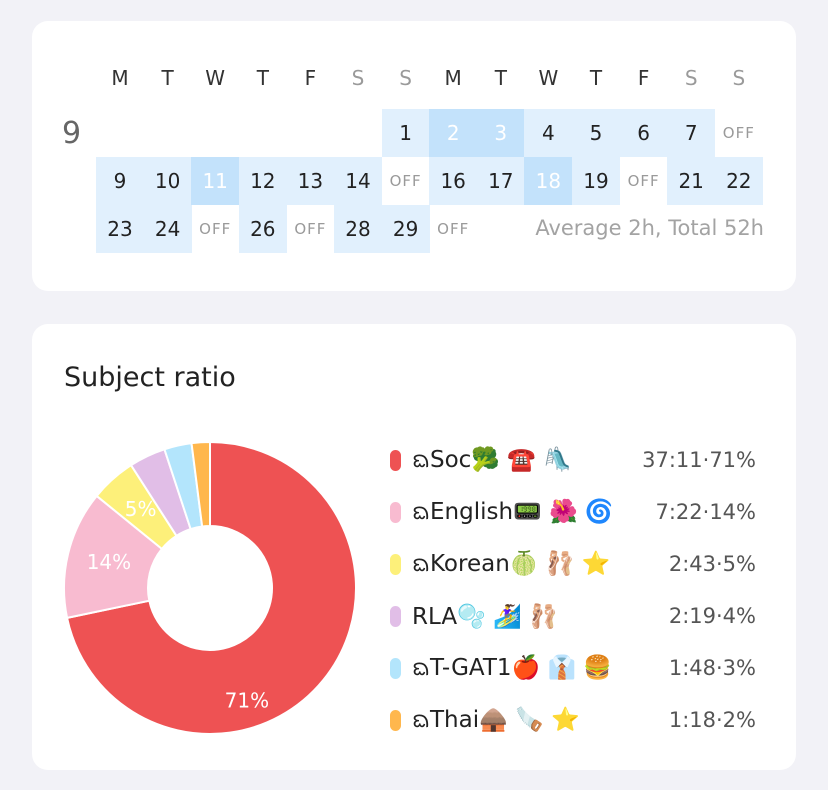 The height and width of the screenshot is (790, 828). I want to click on day-cell: 5, so click(596, 133).